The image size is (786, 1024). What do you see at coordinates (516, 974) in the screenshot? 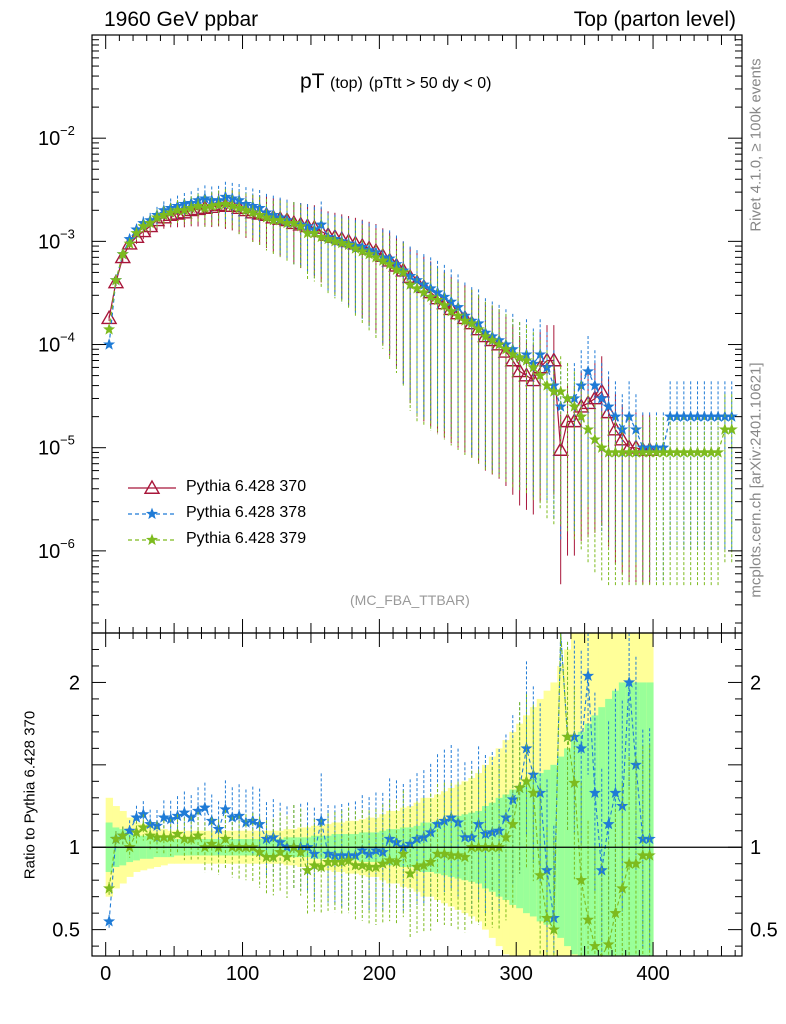
I see `x-tick-label: 300` at bounding box center [516, 974].